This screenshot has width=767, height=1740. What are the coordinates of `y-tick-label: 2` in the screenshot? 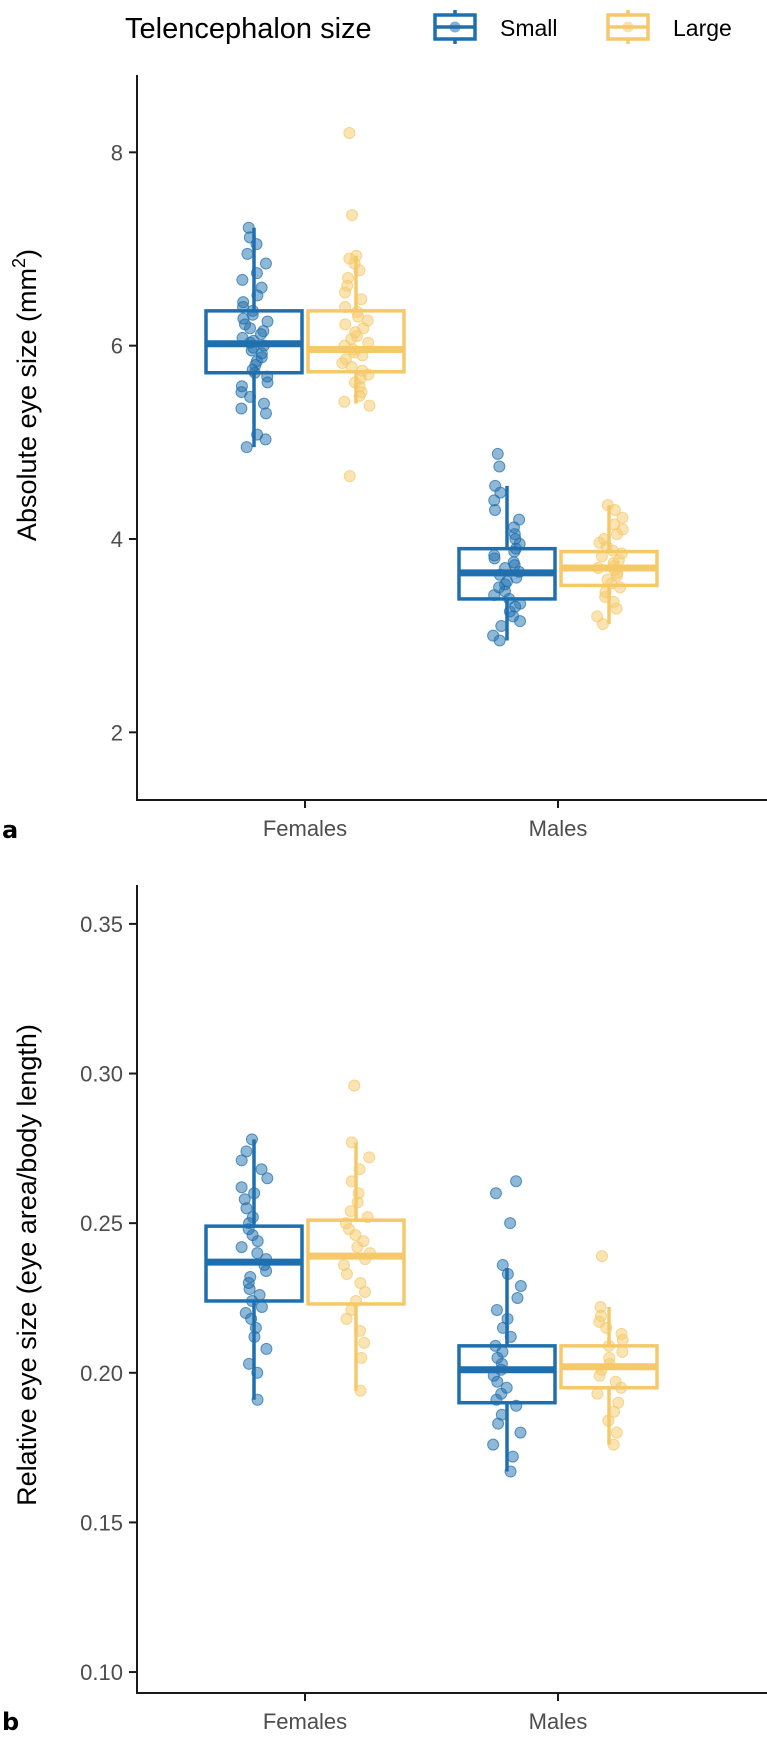 It's located at (117, 732).